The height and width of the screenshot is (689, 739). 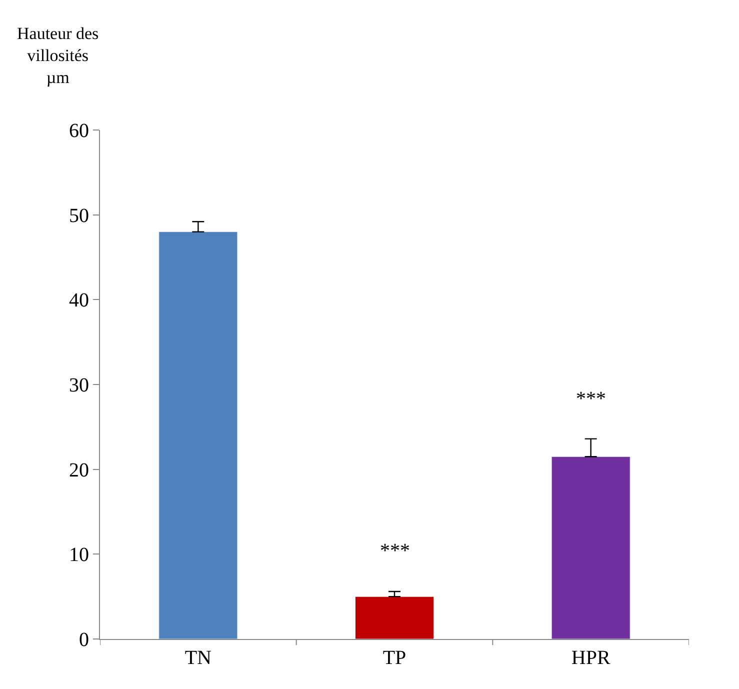 What do you see at coordinates (84, 640) in the screenshot?
I see `y-tick-label: 0` at bounding box center [84, 640].